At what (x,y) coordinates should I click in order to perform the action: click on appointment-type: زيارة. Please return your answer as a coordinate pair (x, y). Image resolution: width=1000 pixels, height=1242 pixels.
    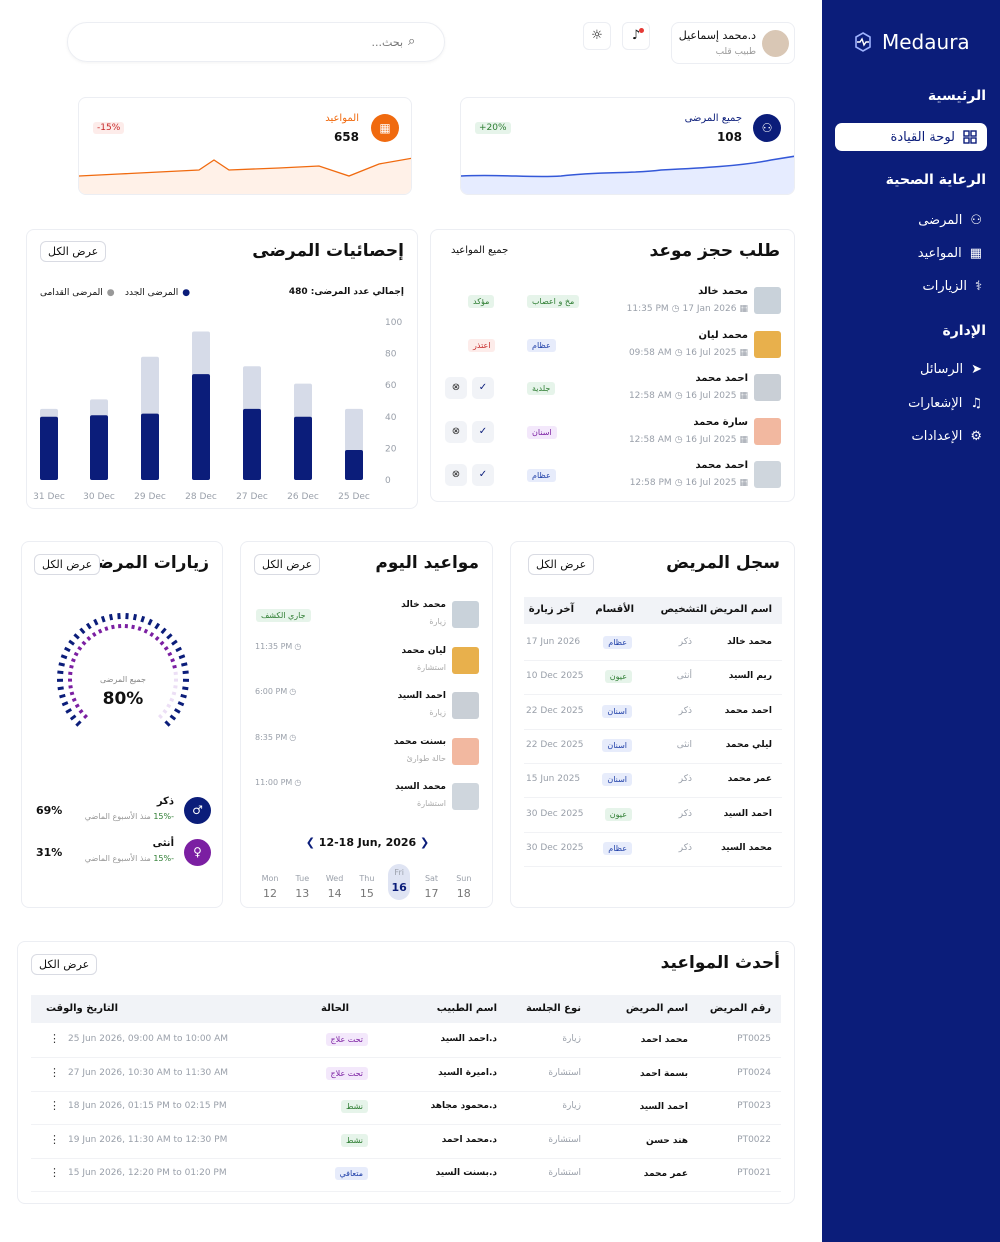
    Looking at the image, I should click on (437, 712).